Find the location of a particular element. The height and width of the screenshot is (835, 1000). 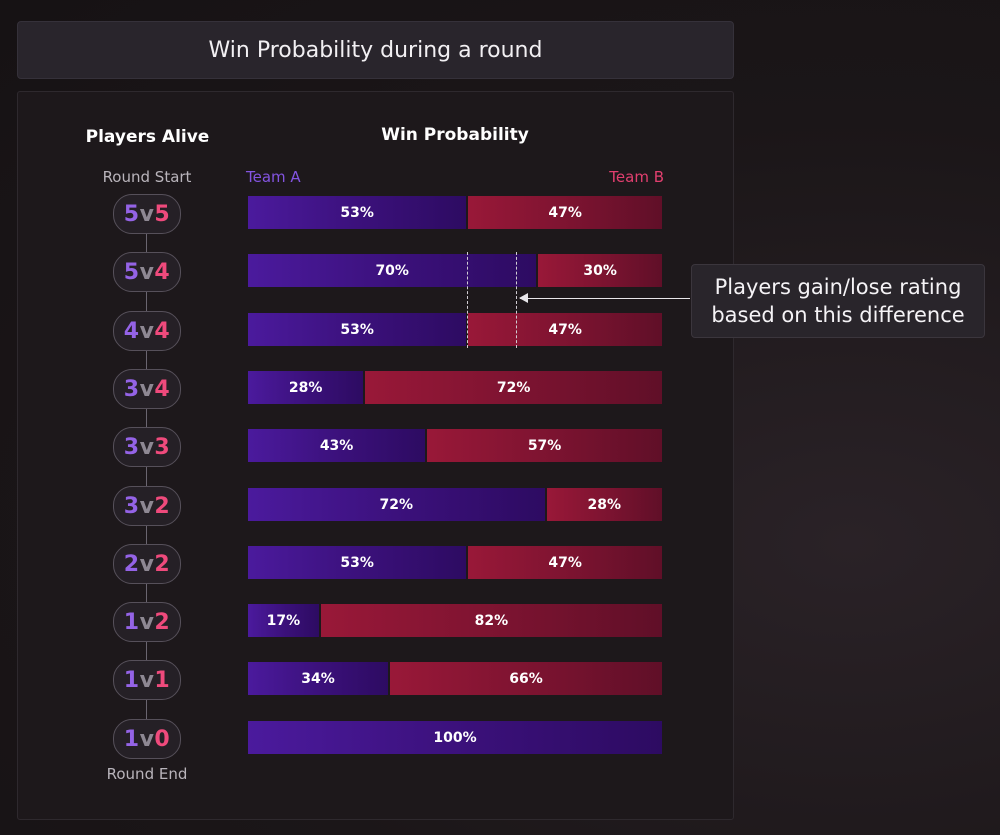

difference-marker-end is located at coordinates (516, 300).